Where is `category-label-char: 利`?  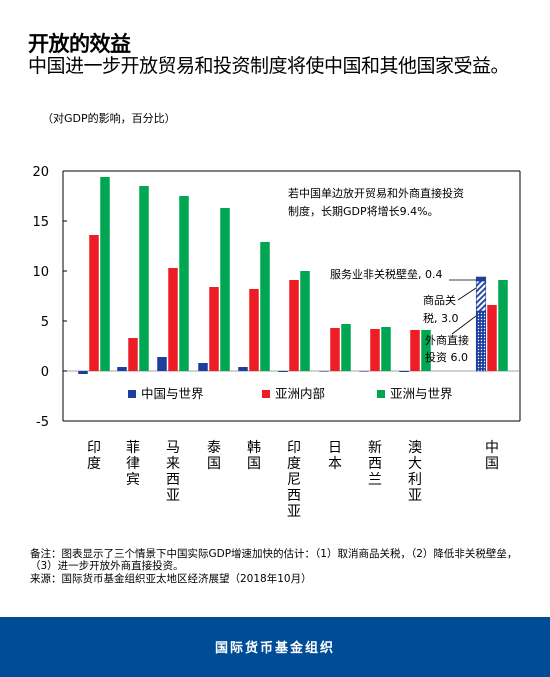
category-label-char: 利 is located at coordinates (415, 480).